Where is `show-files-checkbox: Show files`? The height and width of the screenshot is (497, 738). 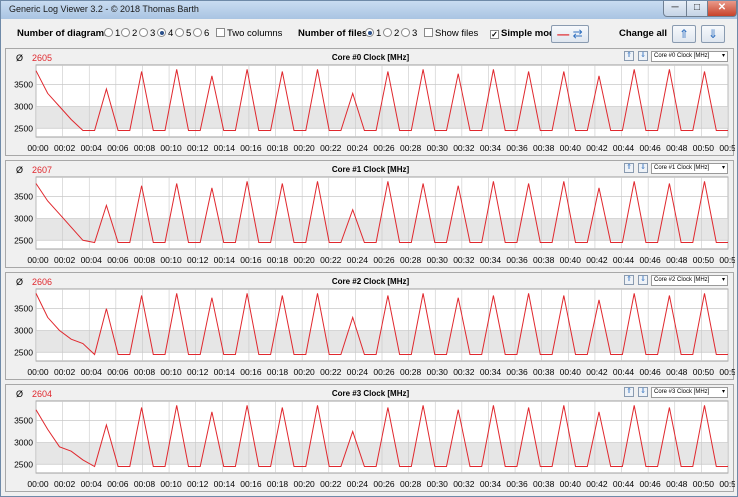 show-files-checkbox: Show files is located at coordinates (451, 33).